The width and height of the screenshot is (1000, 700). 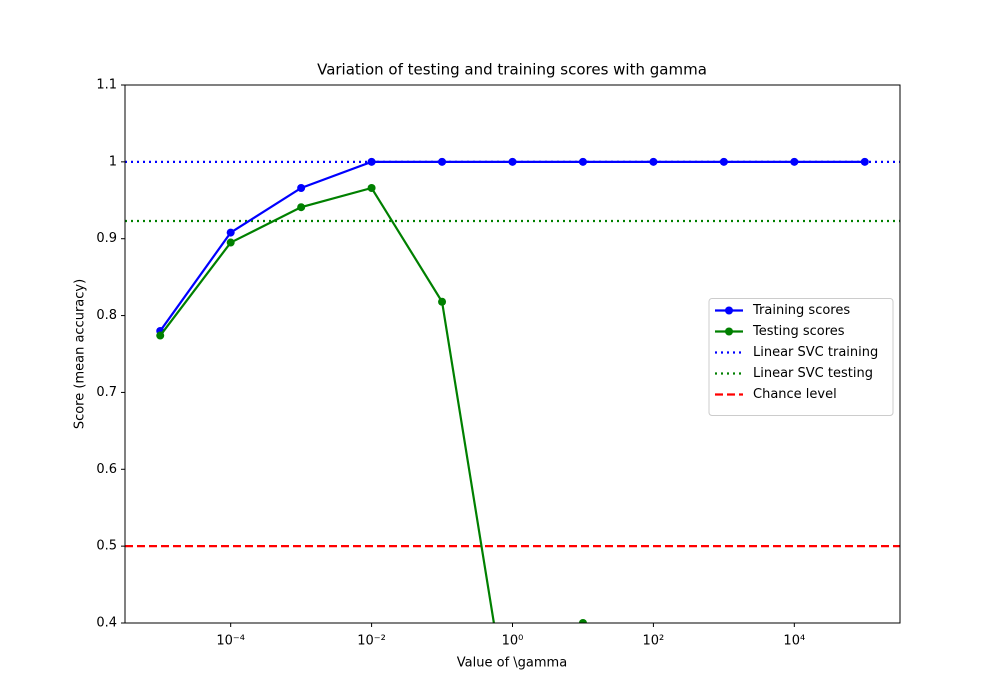 I want to click on legend-box, so click(x=801, y=357).